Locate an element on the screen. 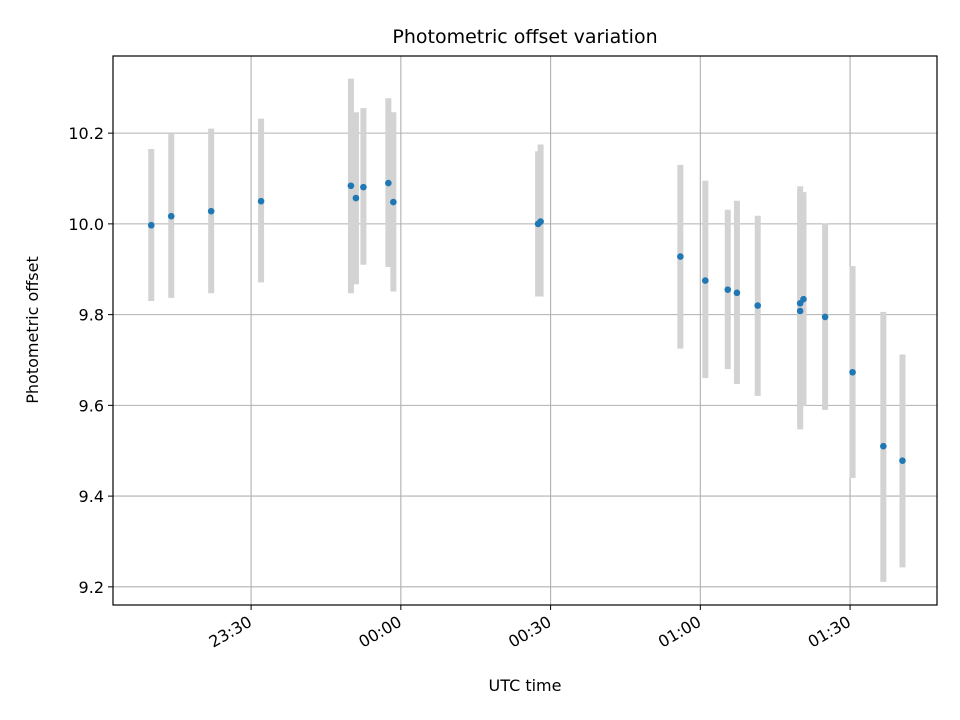 Image resolution: width=960 pixels, height=720 pixels. x-axis-label: UTC time is located at coordinates (525, 685).